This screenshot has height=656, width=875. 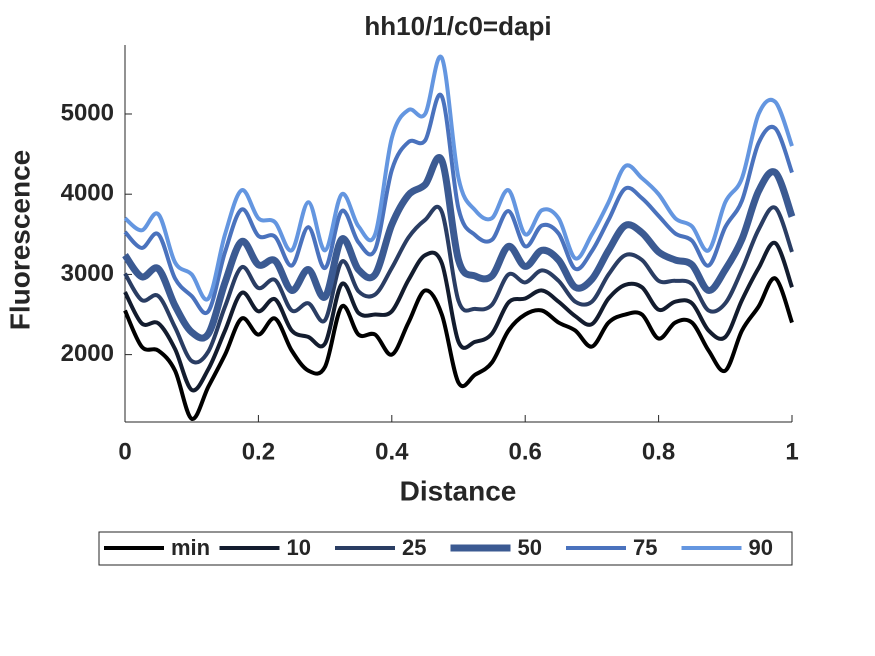 What do you see at coordinates (658, 451) in the screenshot?
I see `x-tick-label: 0.8` at bounding box center [658, 451].